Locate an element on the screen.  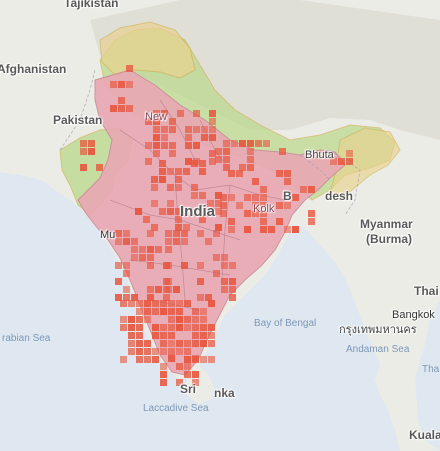
label-bangladesh-prefix: B is located at coordinates (287, 196).